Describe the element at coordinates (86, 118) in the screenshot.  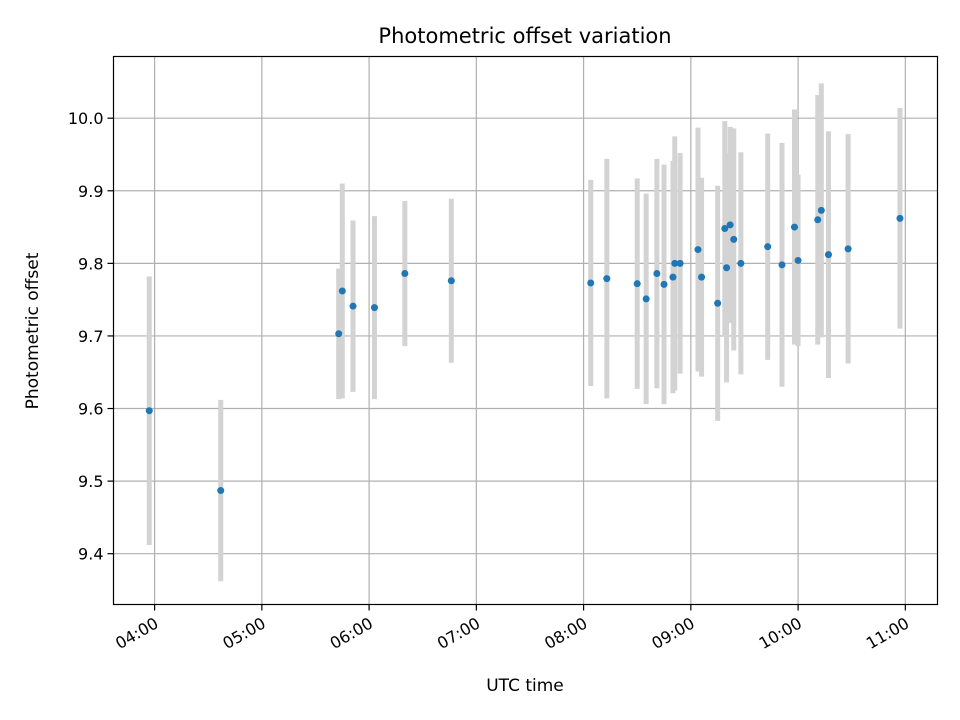
I see `y-tick-label: 10.0` at that location.